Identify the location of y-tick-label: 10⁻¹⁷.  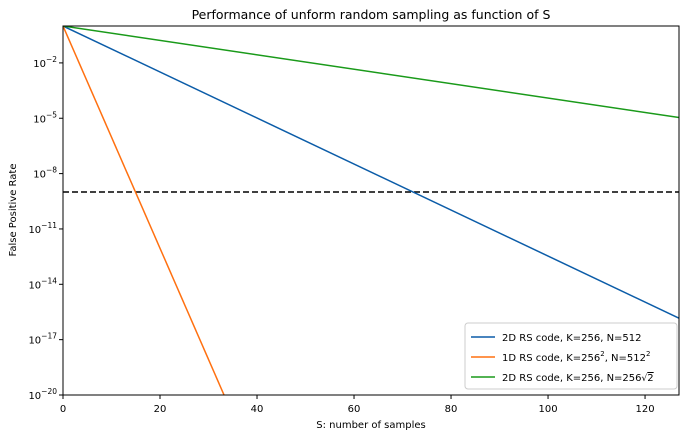
(42, 339).